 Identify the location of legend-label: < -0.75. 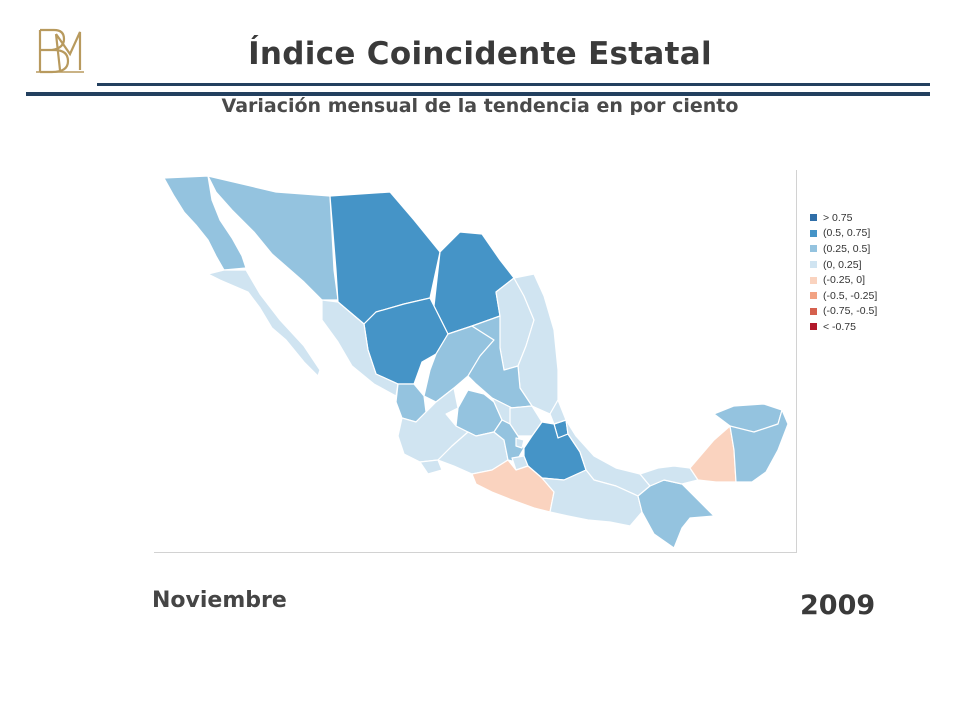
(839, 326).